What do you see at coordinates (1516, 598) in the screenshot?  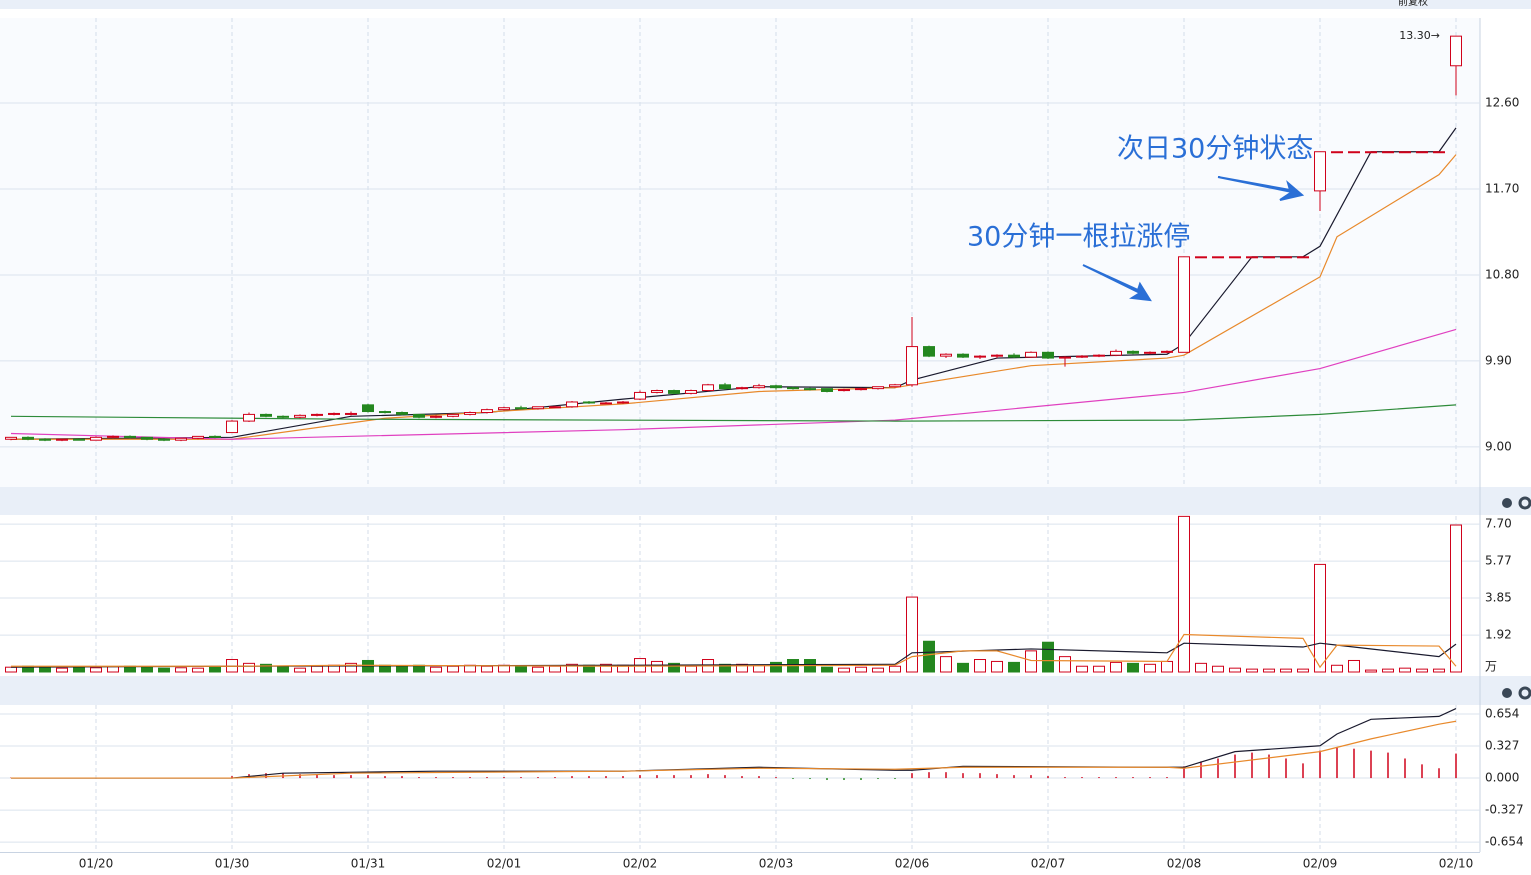 I see `panel-buttons` at bounding box center [1516, 598].